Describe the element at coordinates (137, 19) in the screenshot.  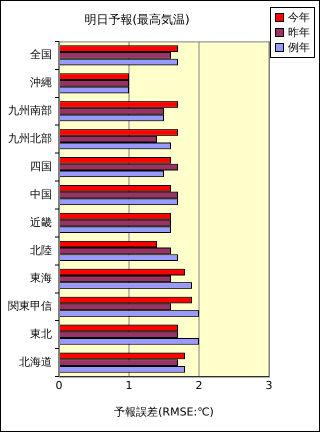
I see `chart-title: 明日予報(最高気温)` at that location.